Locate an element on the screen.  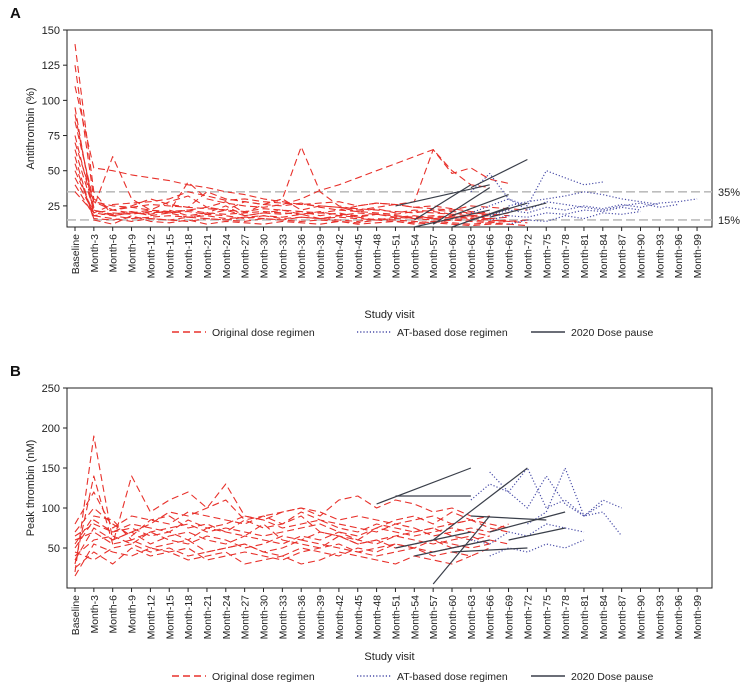
x-tick-label: Month-66 is located at coordinates (491, 617).